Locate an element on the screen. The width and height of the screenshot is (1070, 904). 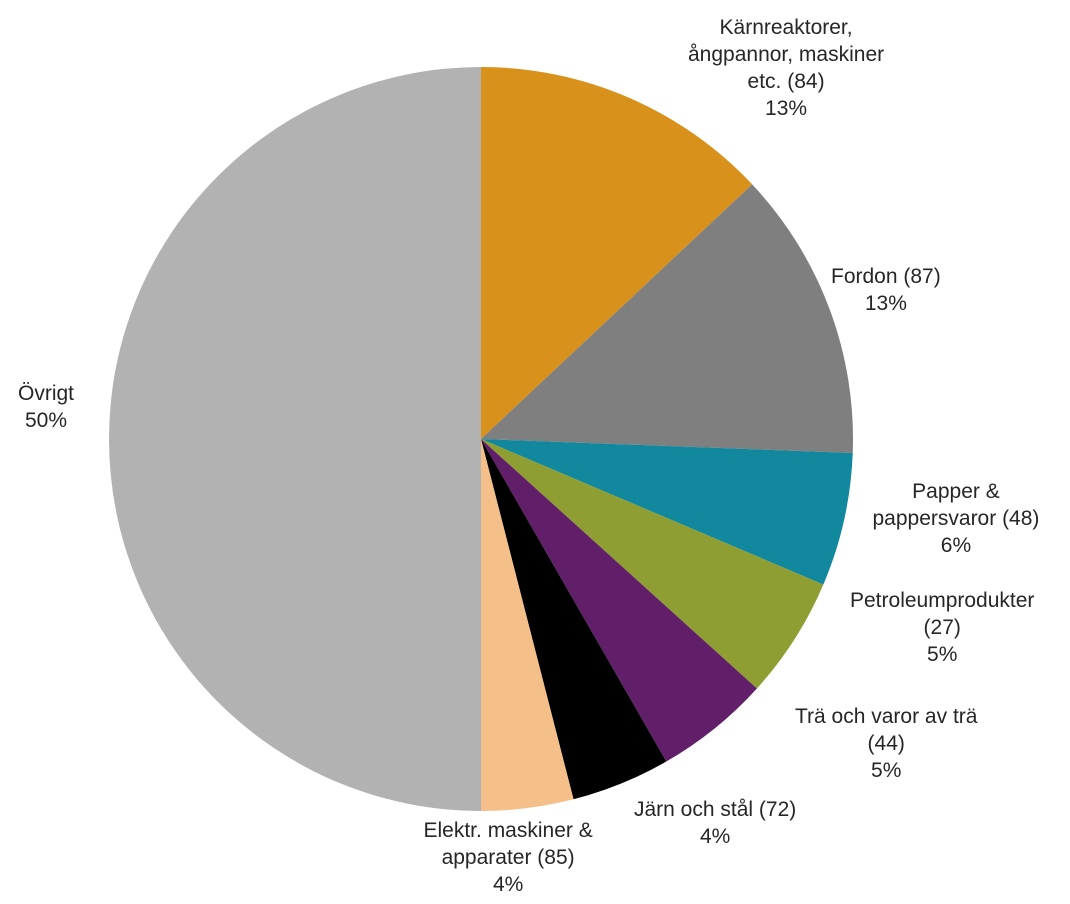
slice-label-jarn-och-stal-72: Järn och stål (72) 4% is located at coordinates (715, 823).